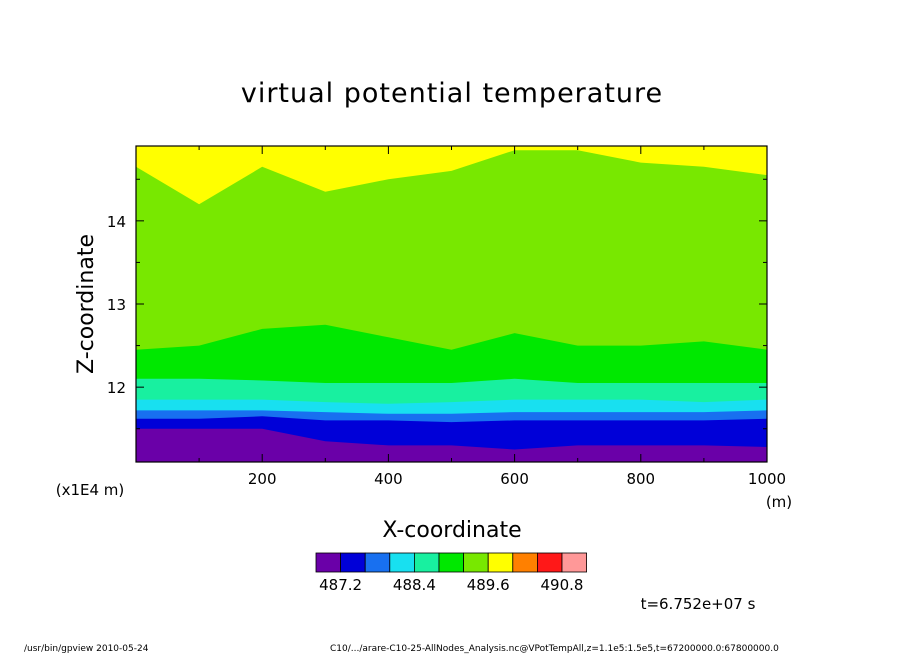 Image resolution: width=904 pixels, height=654 pixels. I want to click on y-scale-note: (x1E4 m), so click(90, 490).